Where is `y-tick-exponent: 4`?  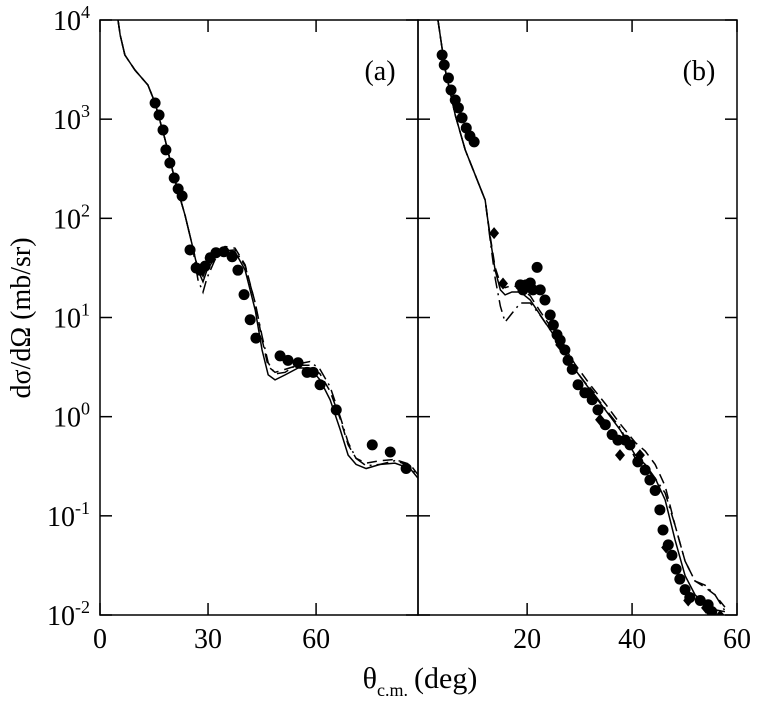
y-tick-exponent: 4 is located at coordinates (85, 12).